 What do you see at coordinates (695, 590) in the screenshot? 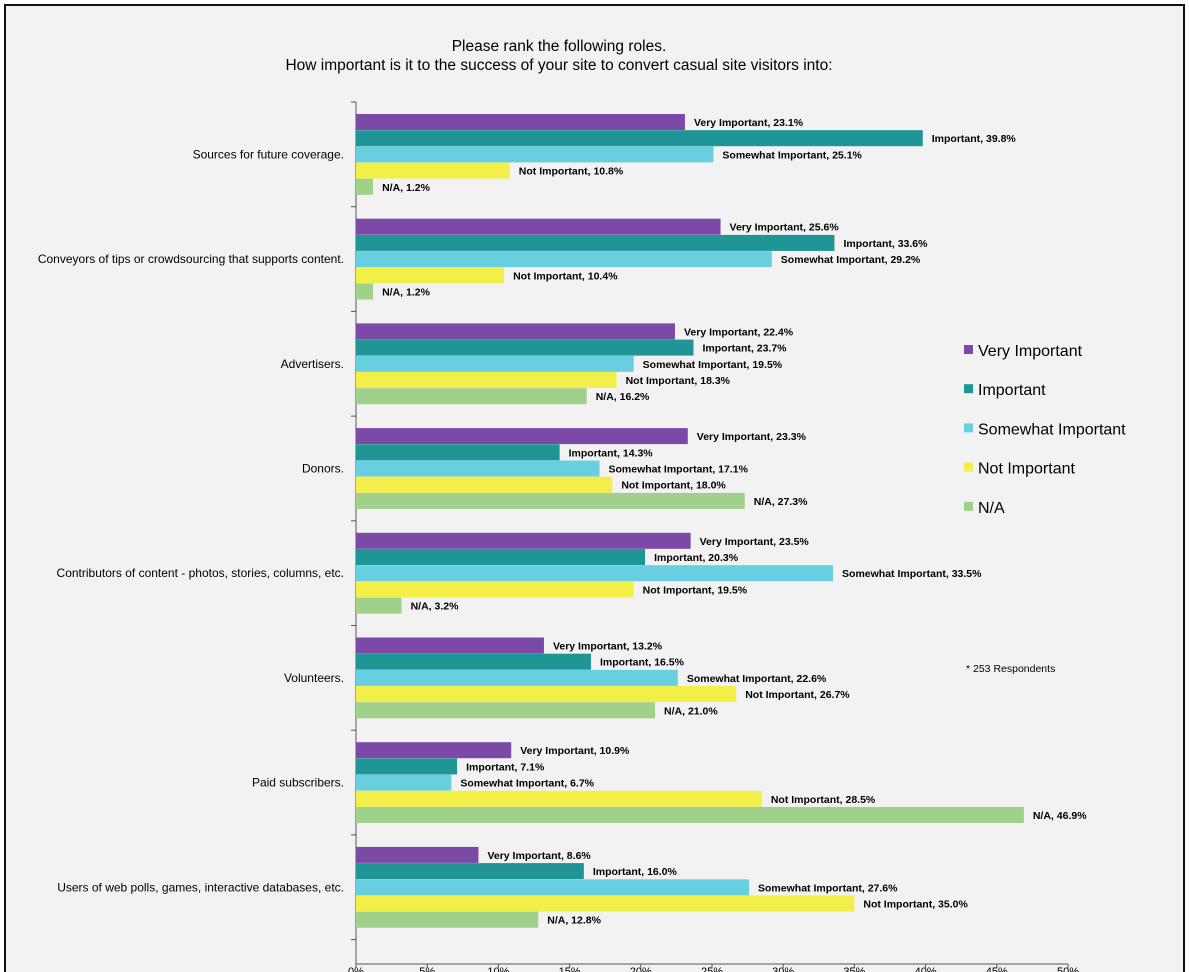
I see `data-label: Not Important, 19.5%` at bounding box center [695, 590].